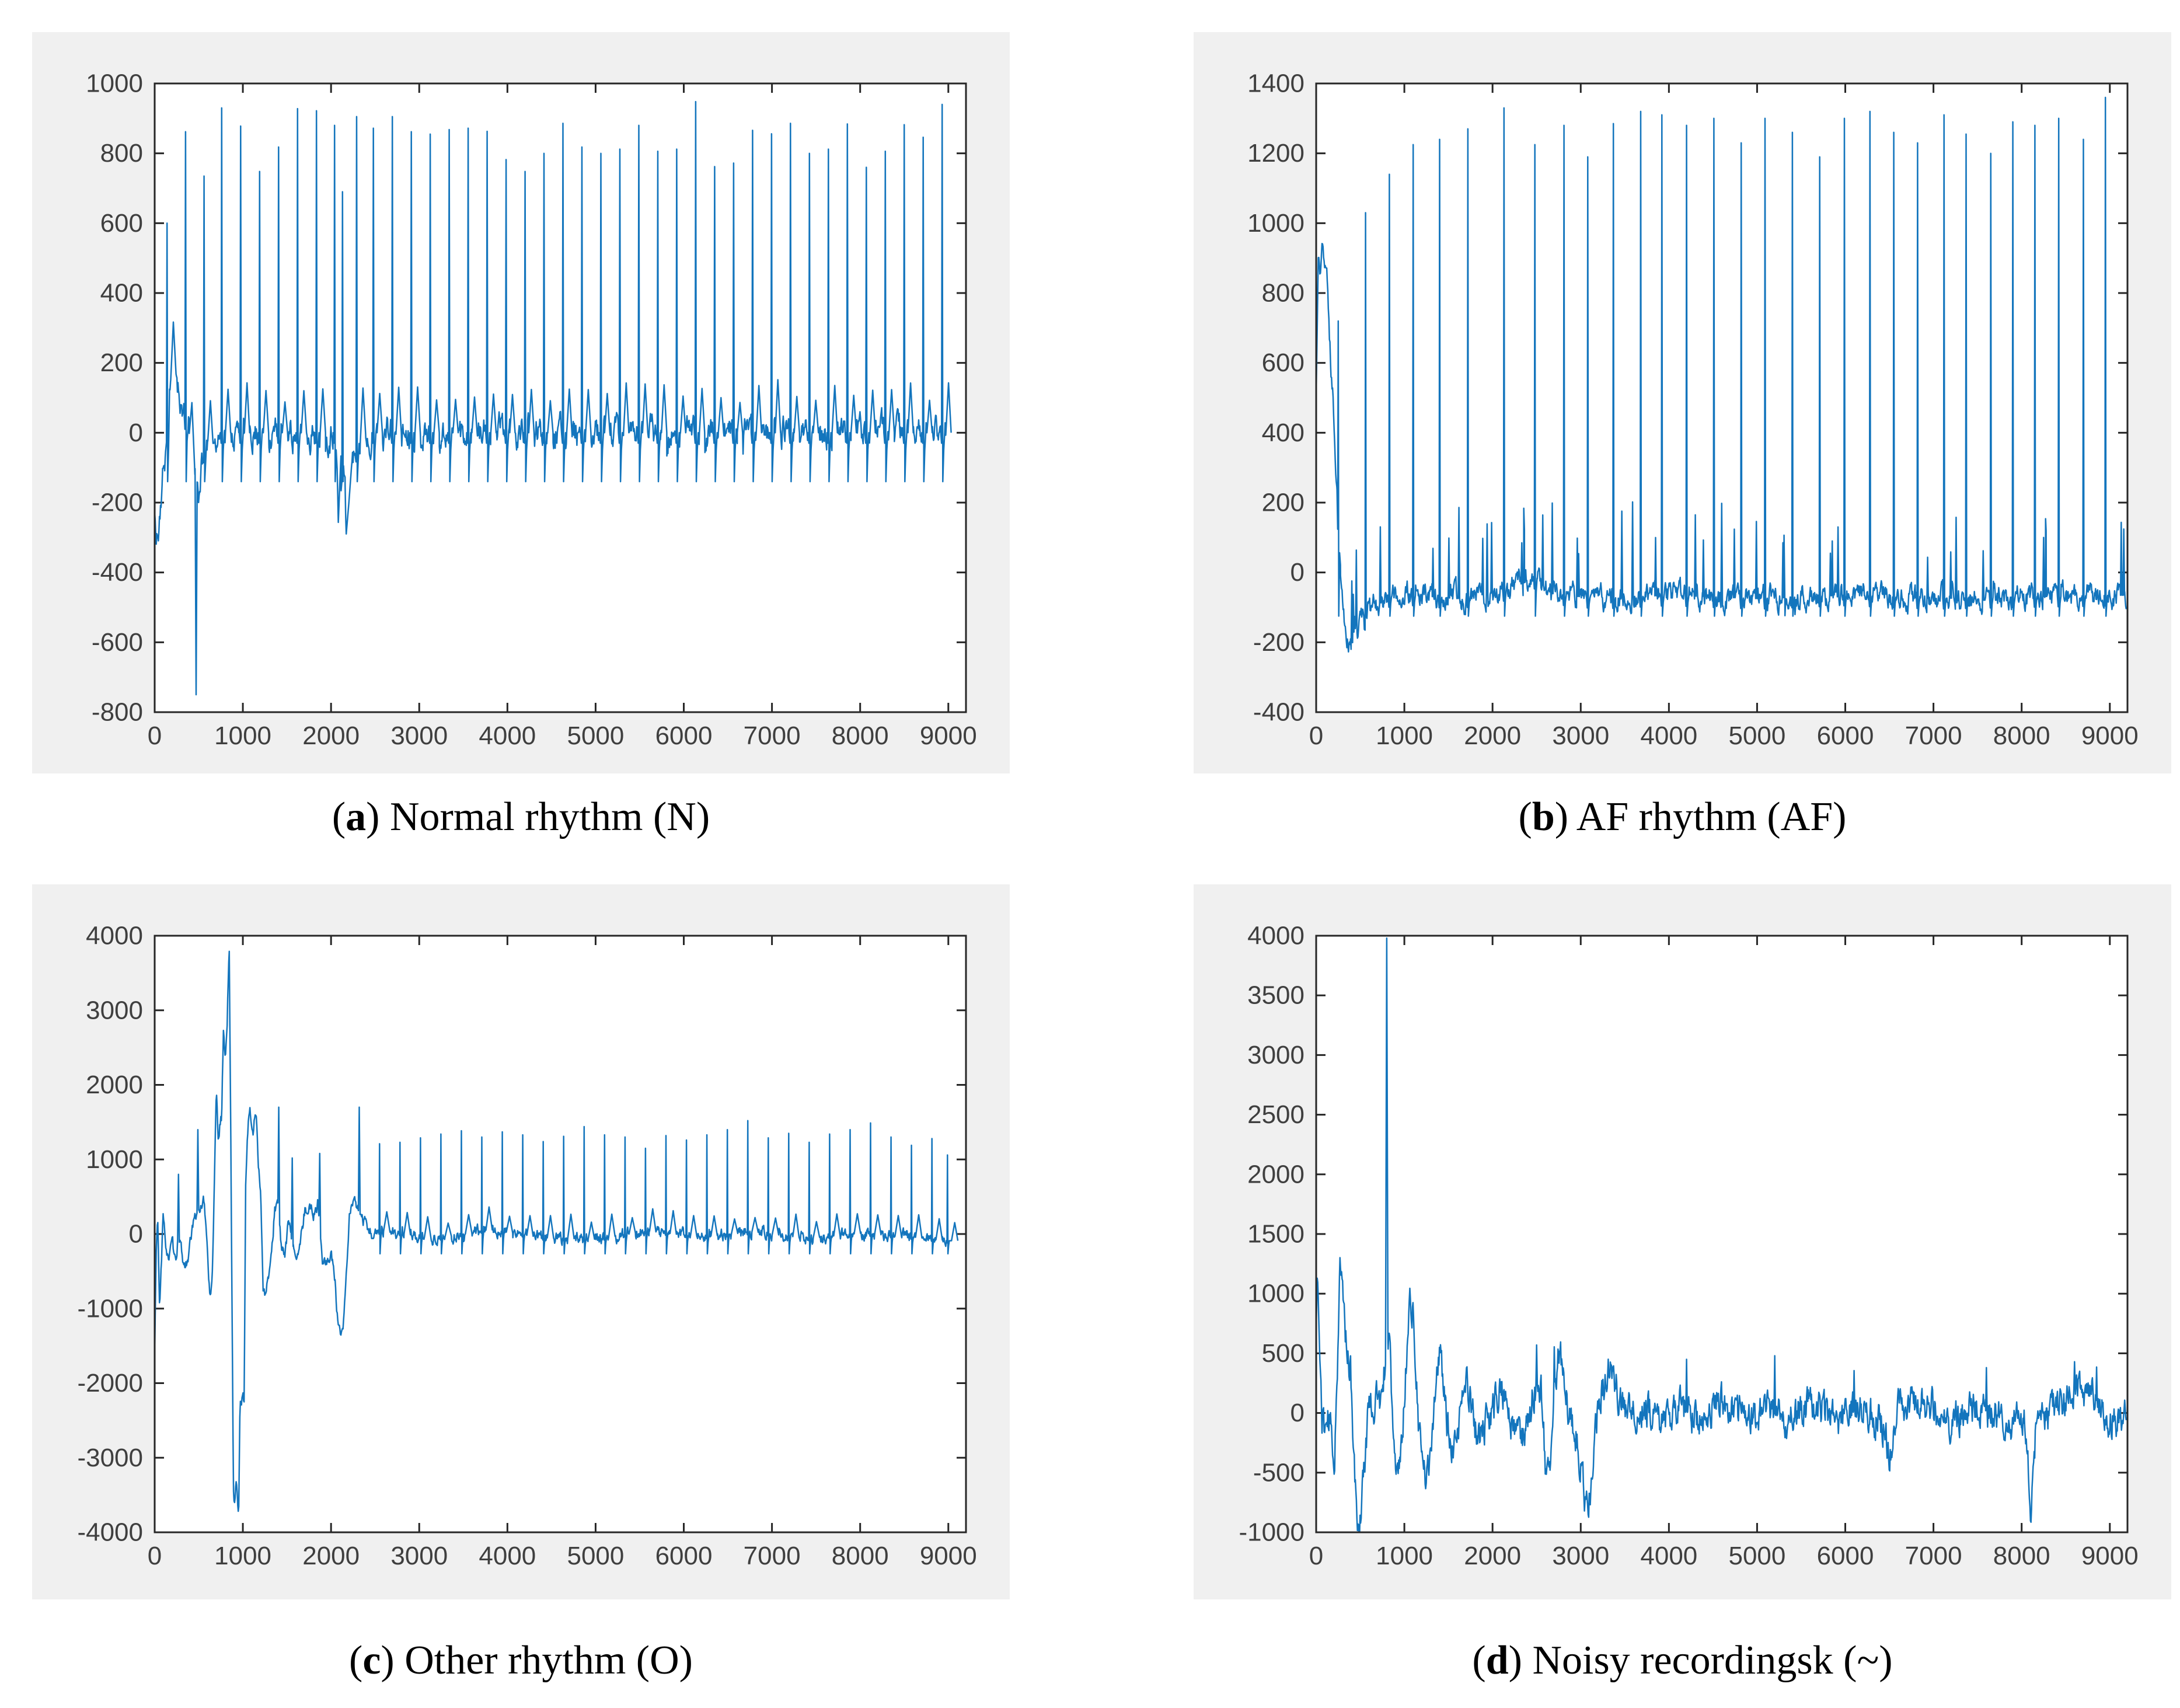  Describe the element at coordinates (549, 1661) in the screenshot. I see `caption-text: Other rhythm (O)` at that location.